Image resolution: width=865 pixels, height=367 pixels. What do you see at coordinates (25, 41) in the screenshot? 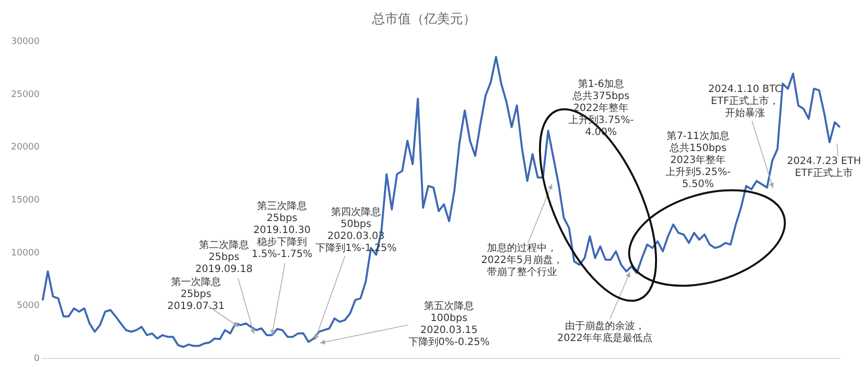
I see `y-tick-label: 30000` at bounding box center [25, 41].